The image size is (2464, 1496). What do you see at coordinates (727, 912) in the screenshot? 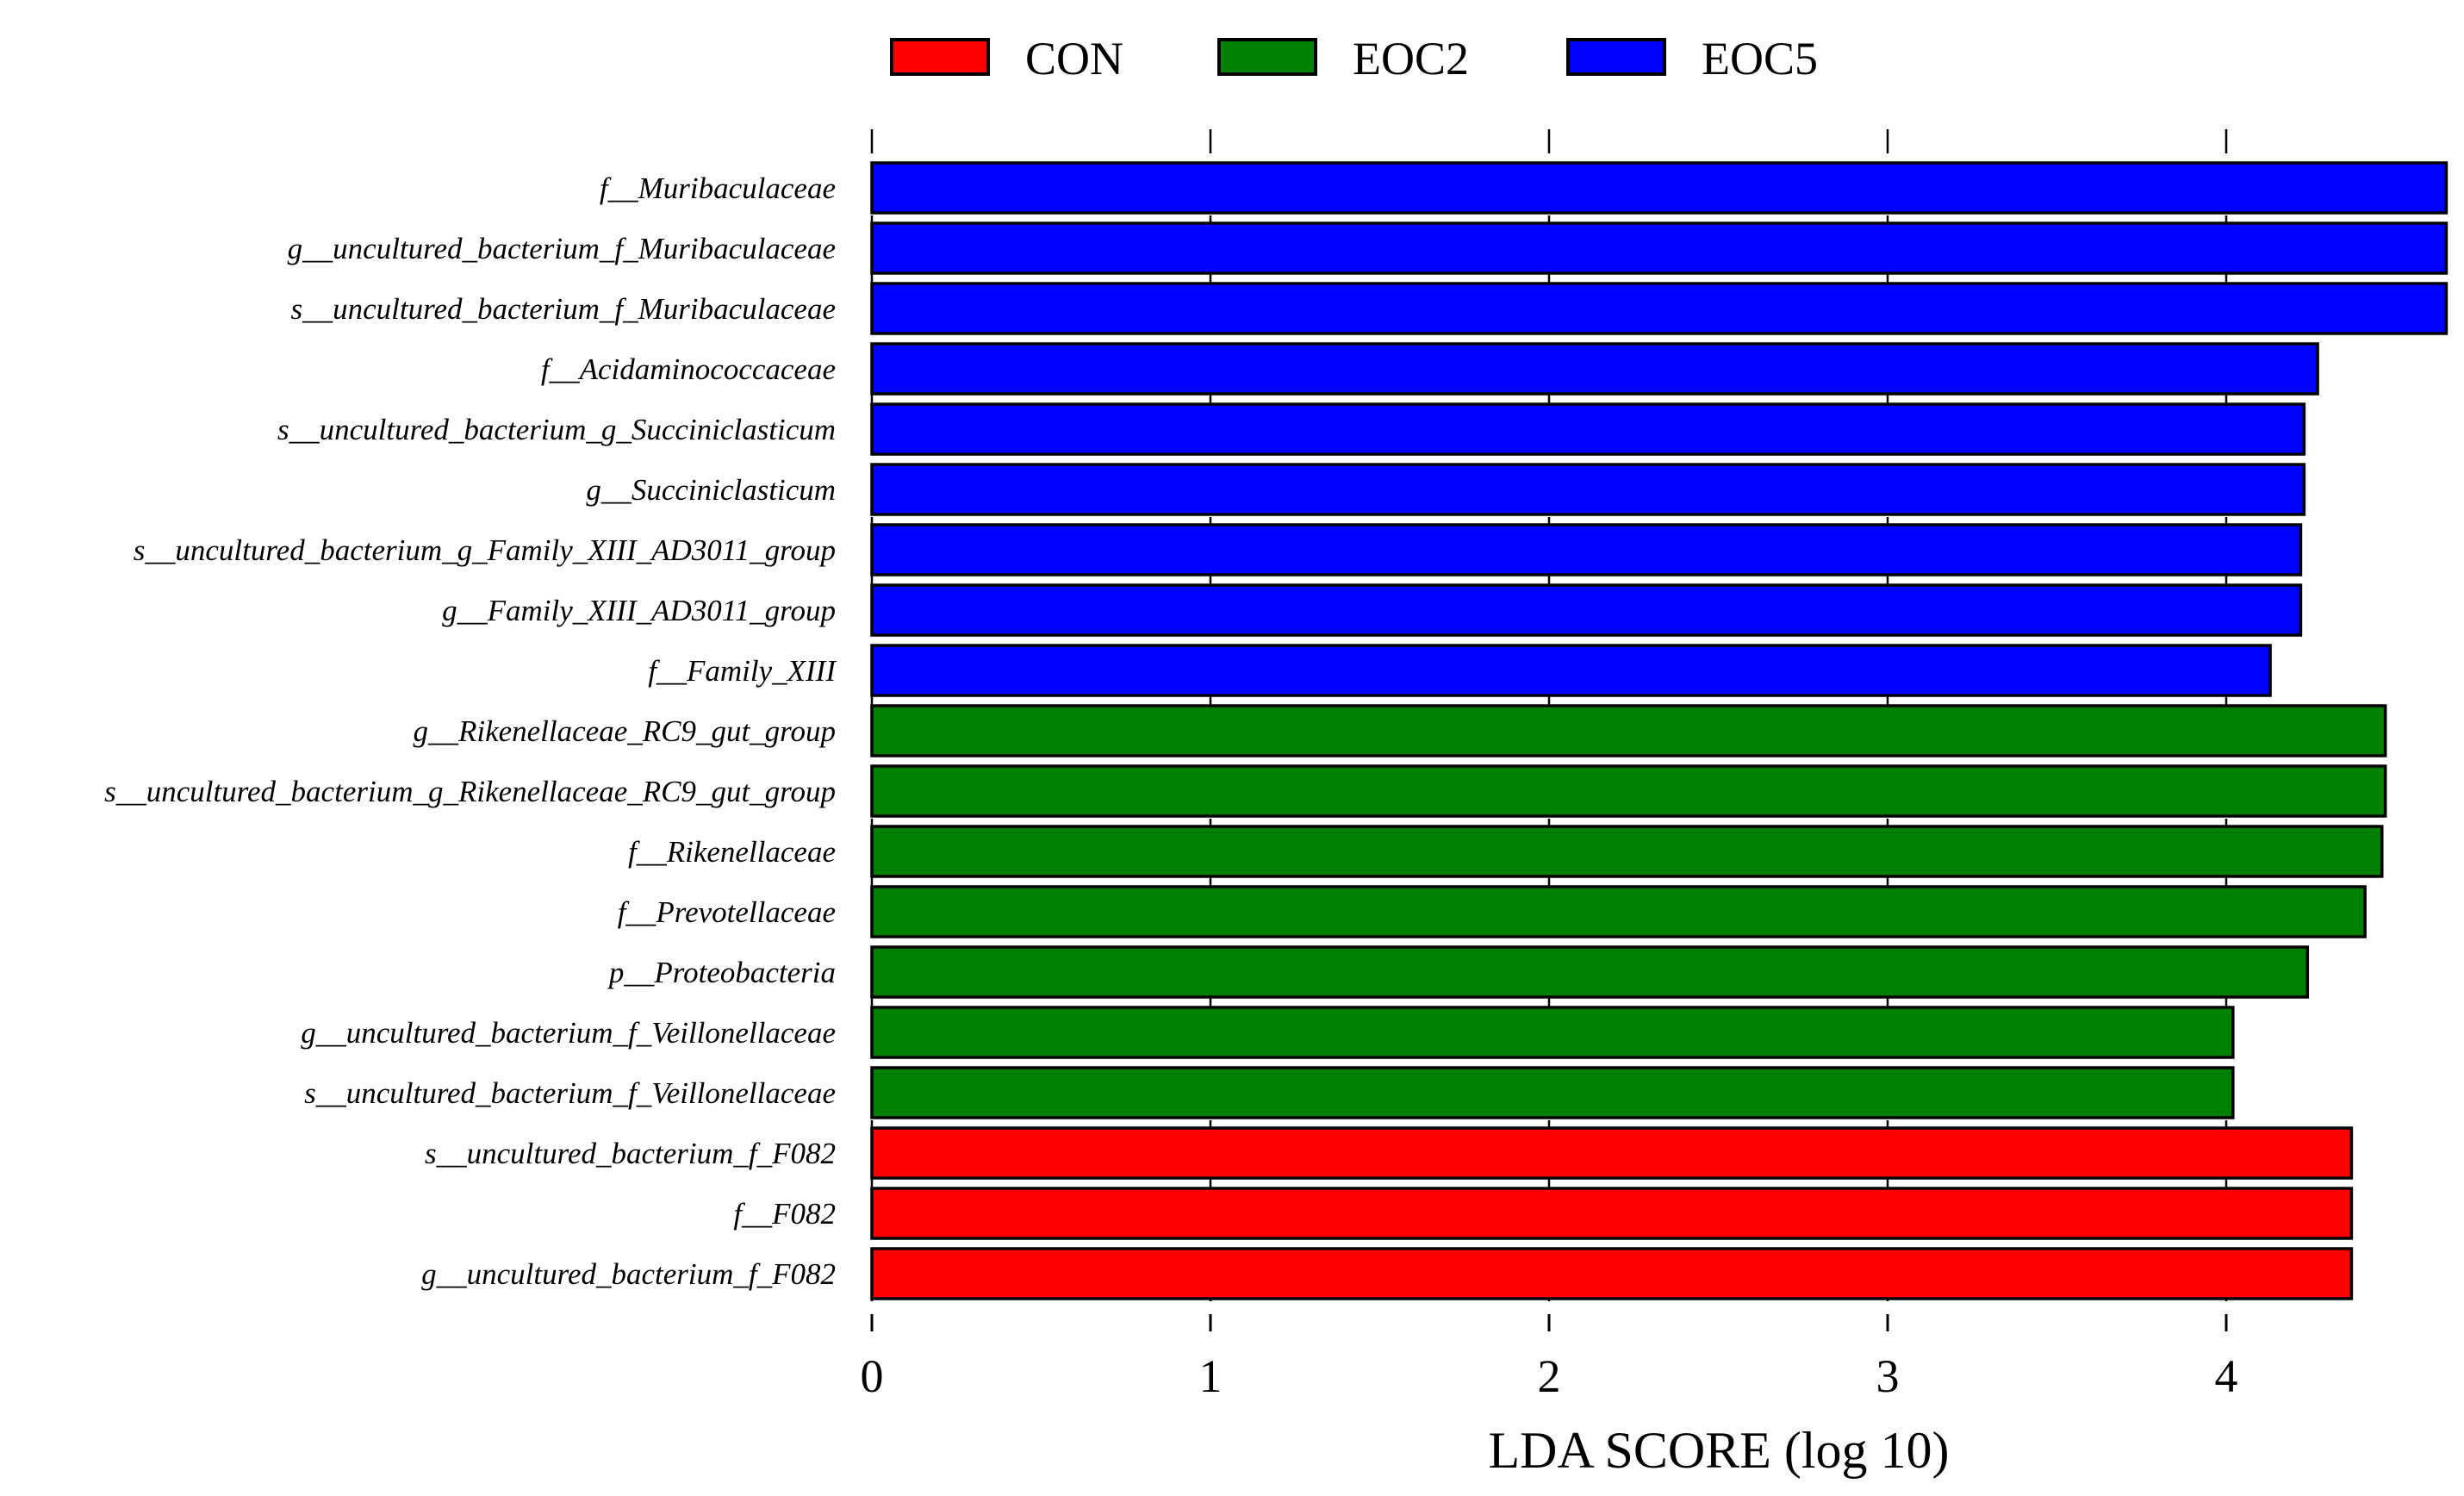
I see `category-label-12: f__Prevotellaceae` at bounding box center [727, 912].